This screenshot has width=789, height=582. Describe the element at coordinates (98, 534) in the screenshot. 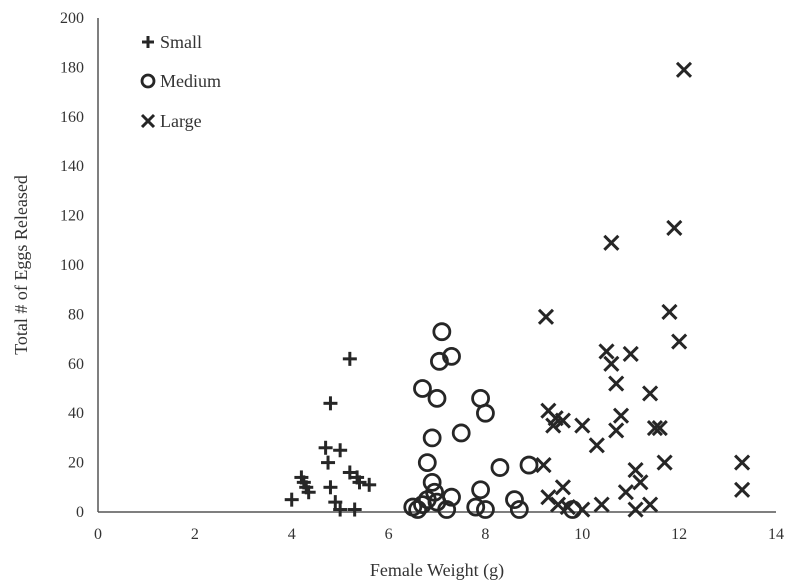

I see `x-tick-label: 0` at that location.